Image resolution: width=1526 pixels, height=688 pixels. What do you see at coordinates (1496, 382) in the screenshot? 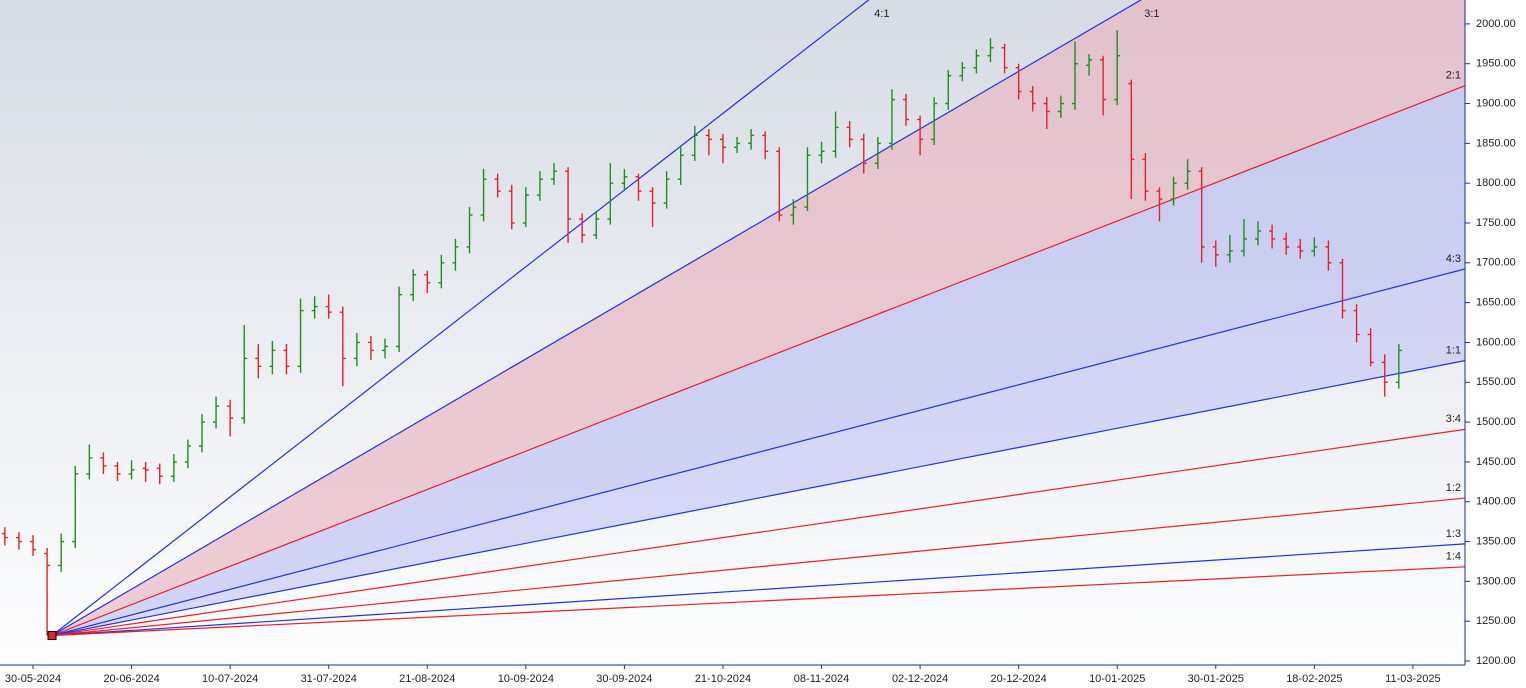
I see `y-tick-label: 1550.00` at bounding box center [1496, 382].